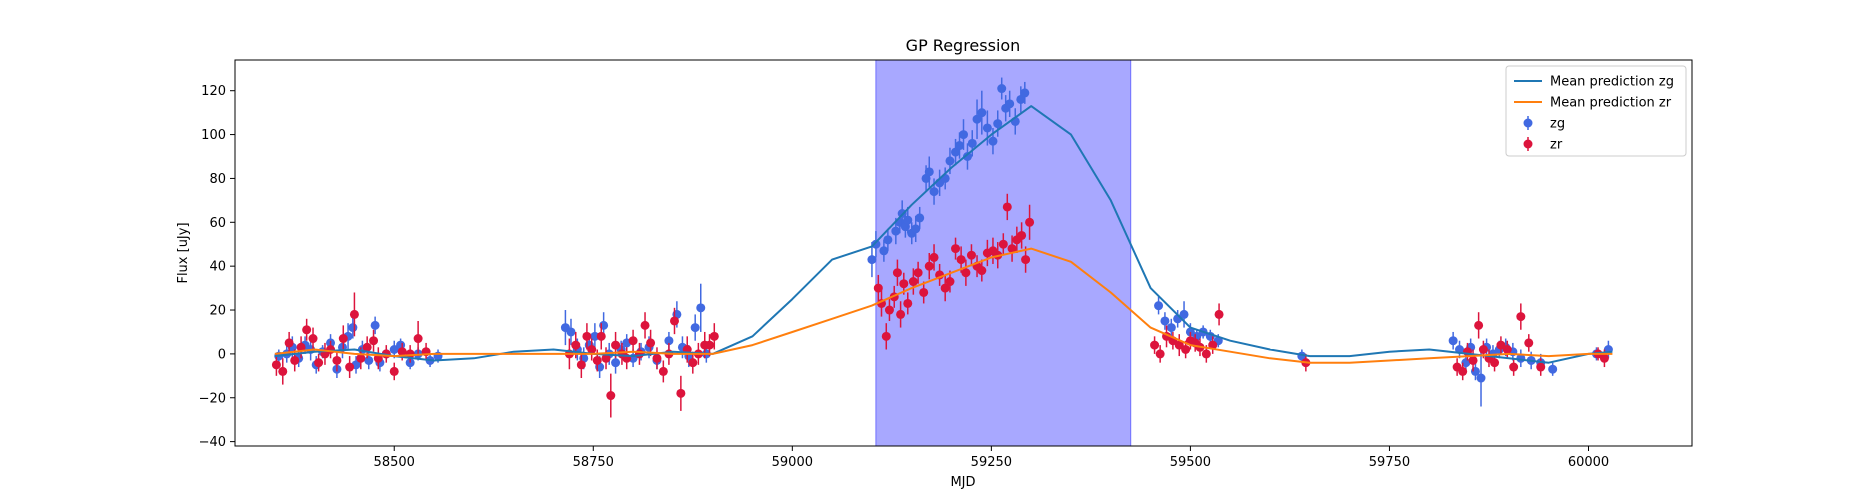  I want to click on y-tick-label: 20, so click(217, 311).